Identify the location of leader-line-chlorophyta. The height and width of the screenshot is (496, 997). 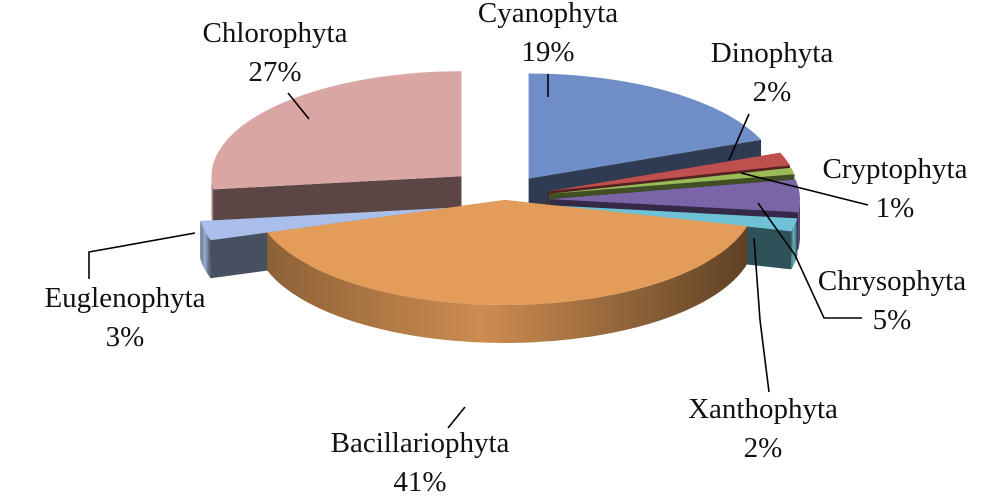
(298, 106).